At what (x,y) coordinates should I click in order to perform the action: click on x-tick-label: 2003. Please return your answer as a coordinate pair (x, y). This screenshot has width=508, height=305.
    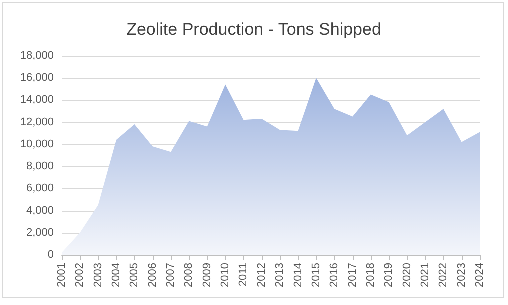
    Looking at the image, I should click on (98, 275).